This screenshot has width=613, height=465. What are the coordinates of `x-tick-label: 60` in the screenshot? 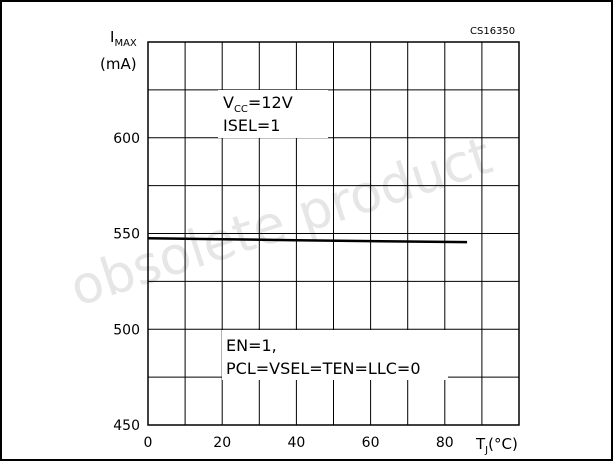 It's located at (371, 443).